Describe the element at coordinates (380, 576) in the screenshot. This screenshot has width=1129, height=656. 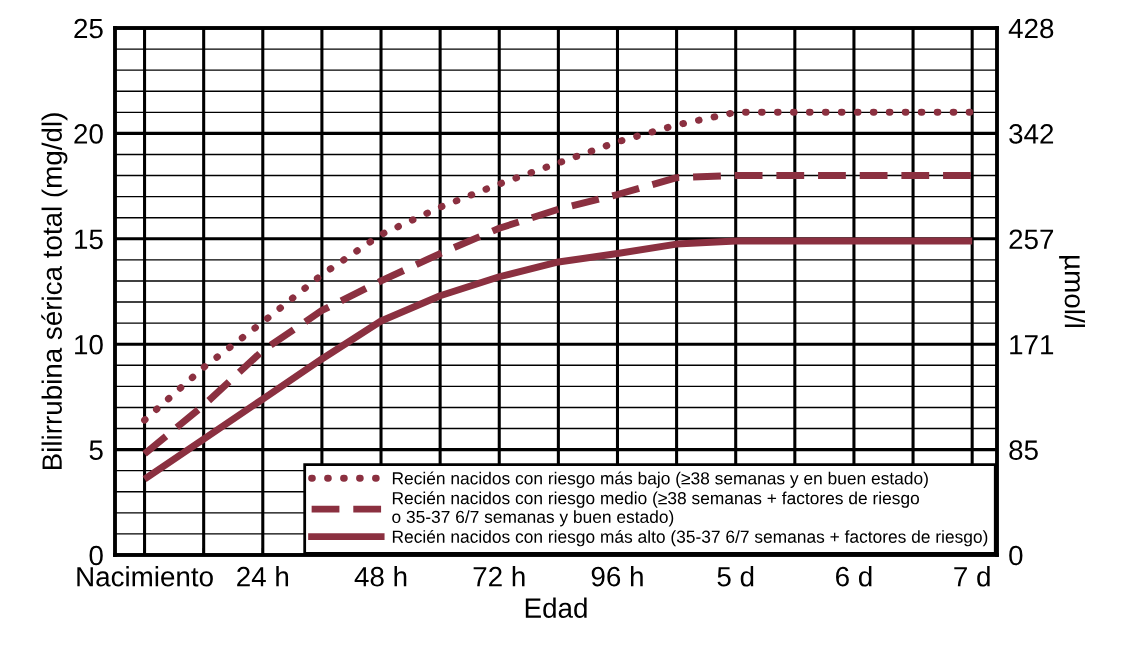
I see `x-tick-label: 48 h` at that location.